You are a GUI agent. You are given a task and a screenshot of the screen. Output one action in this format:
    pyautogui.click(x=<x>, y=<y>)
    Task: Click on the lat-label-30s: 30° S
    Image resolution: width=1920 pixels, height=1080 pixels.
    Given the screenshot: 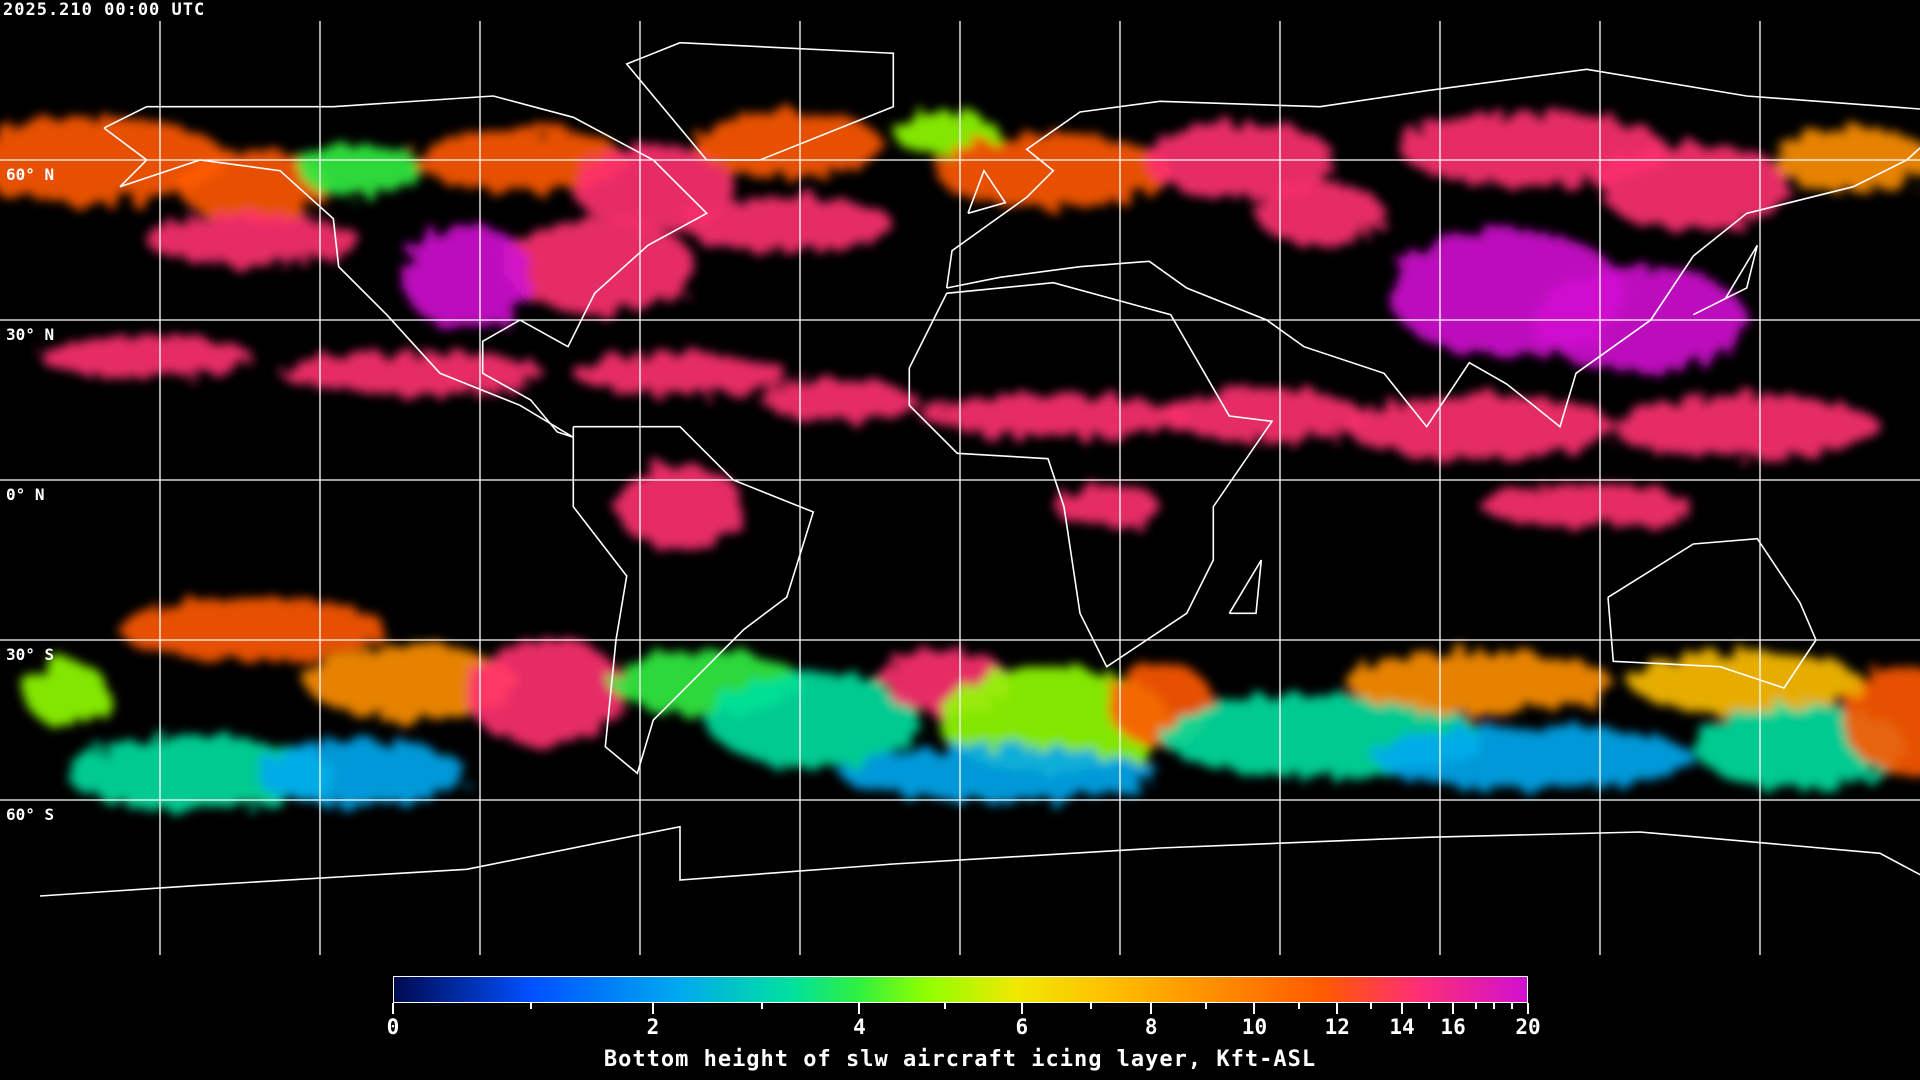 What is the action you would take?
    pyautogui.click(x=30, y=654)
    